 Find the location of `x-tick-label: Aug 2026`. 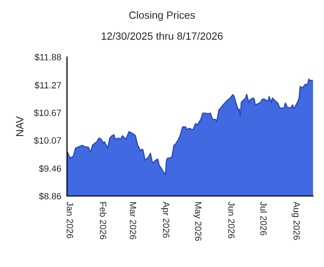

x-tick-label: Aug 2026 is located at coordinates (296, 221).